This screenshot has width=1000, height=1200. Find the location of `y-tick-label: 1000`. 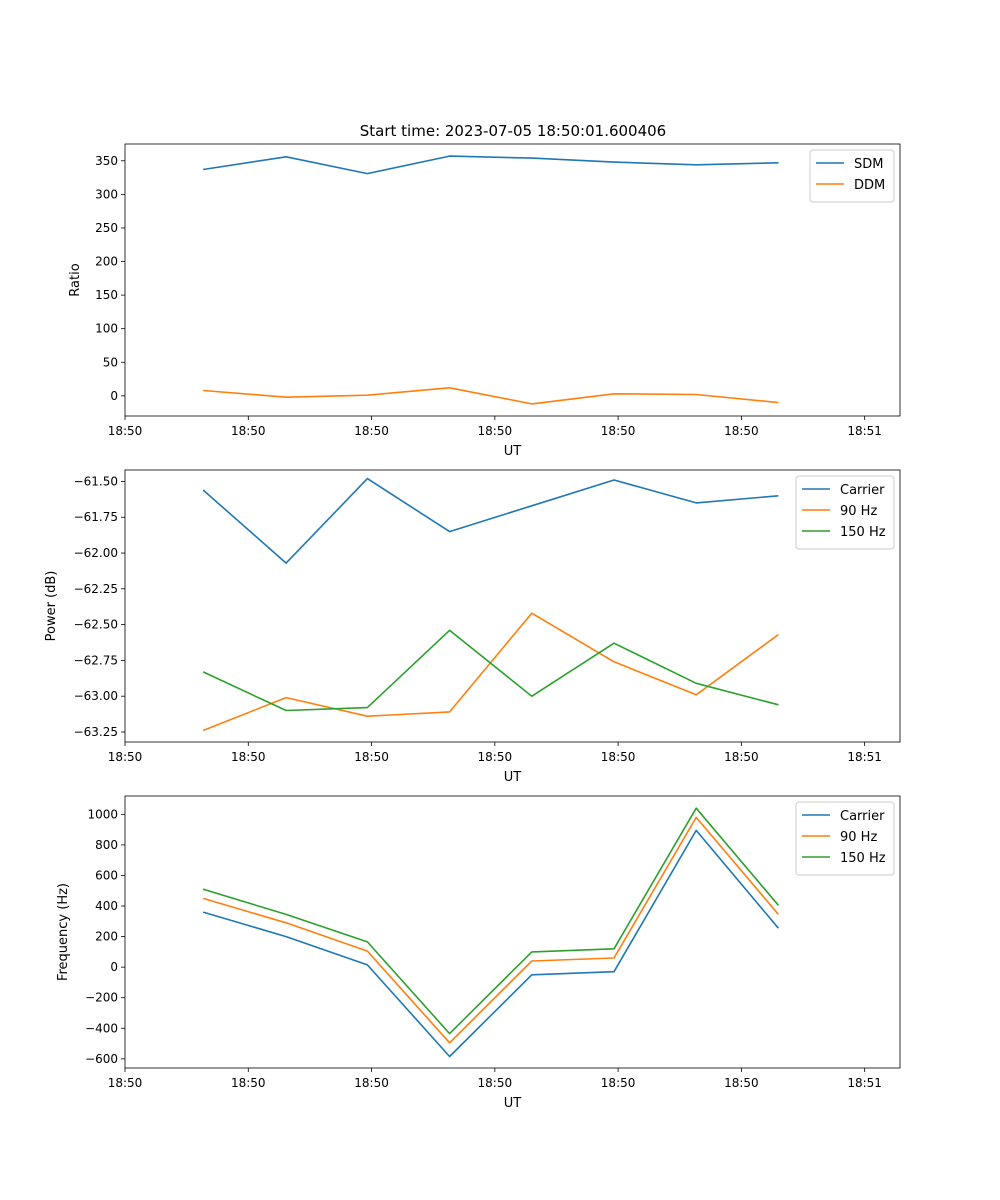

y-tick-label: 1000 is located at coordinates (102, 814).